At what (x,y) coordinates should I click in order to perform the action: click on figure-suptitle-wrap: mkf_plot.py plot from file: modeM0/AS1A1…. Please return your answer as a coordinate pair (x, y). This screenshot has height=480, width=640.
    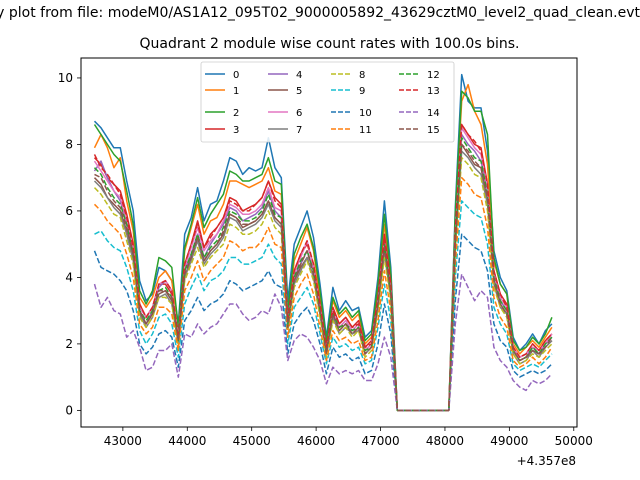
    Looking at the image, I should click on (320, 19).